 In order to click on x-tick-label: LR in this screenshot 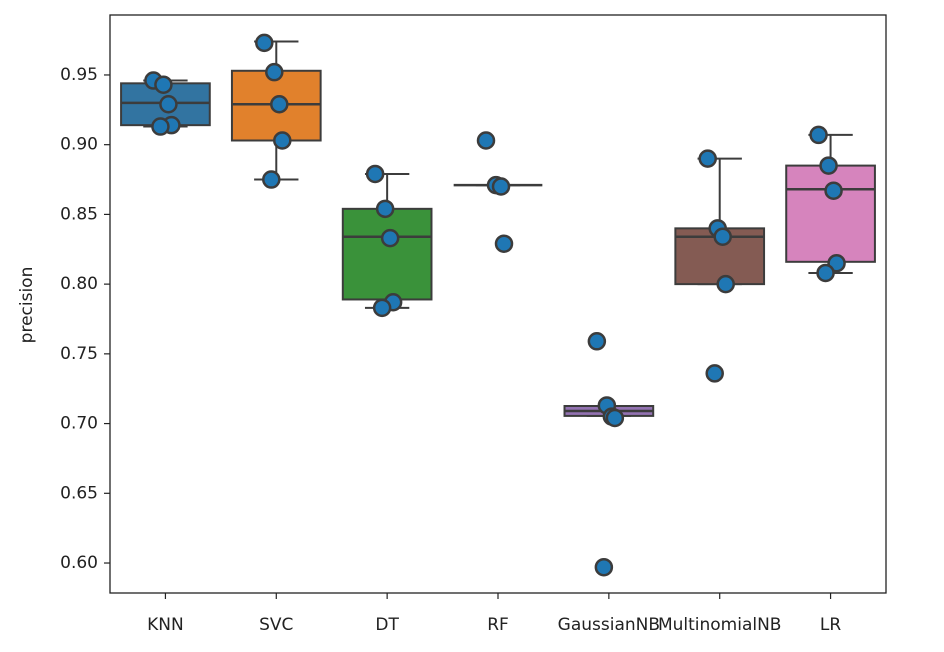, I will do `click(830, 625)`.